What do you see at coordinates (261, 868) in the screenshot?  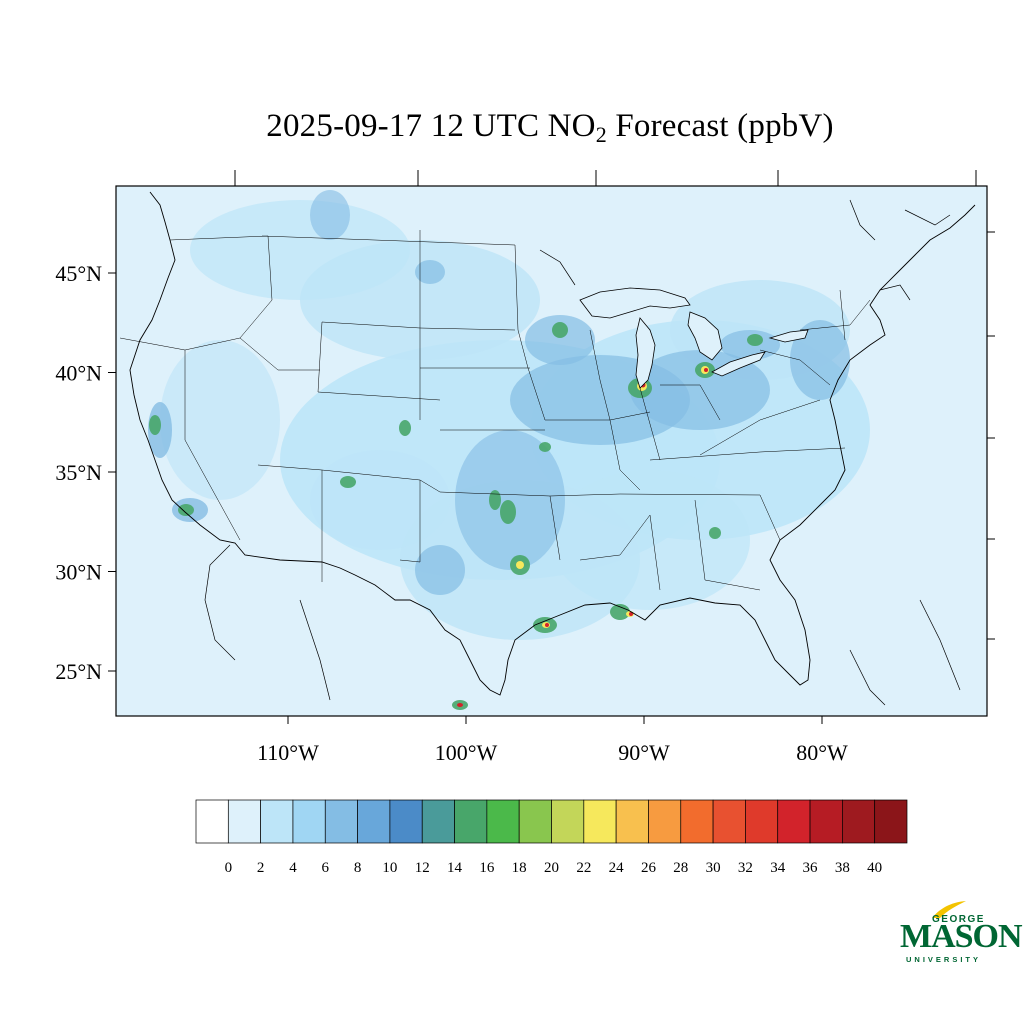 I see `colorbar-label: 2` at bounding box center [261, 868].